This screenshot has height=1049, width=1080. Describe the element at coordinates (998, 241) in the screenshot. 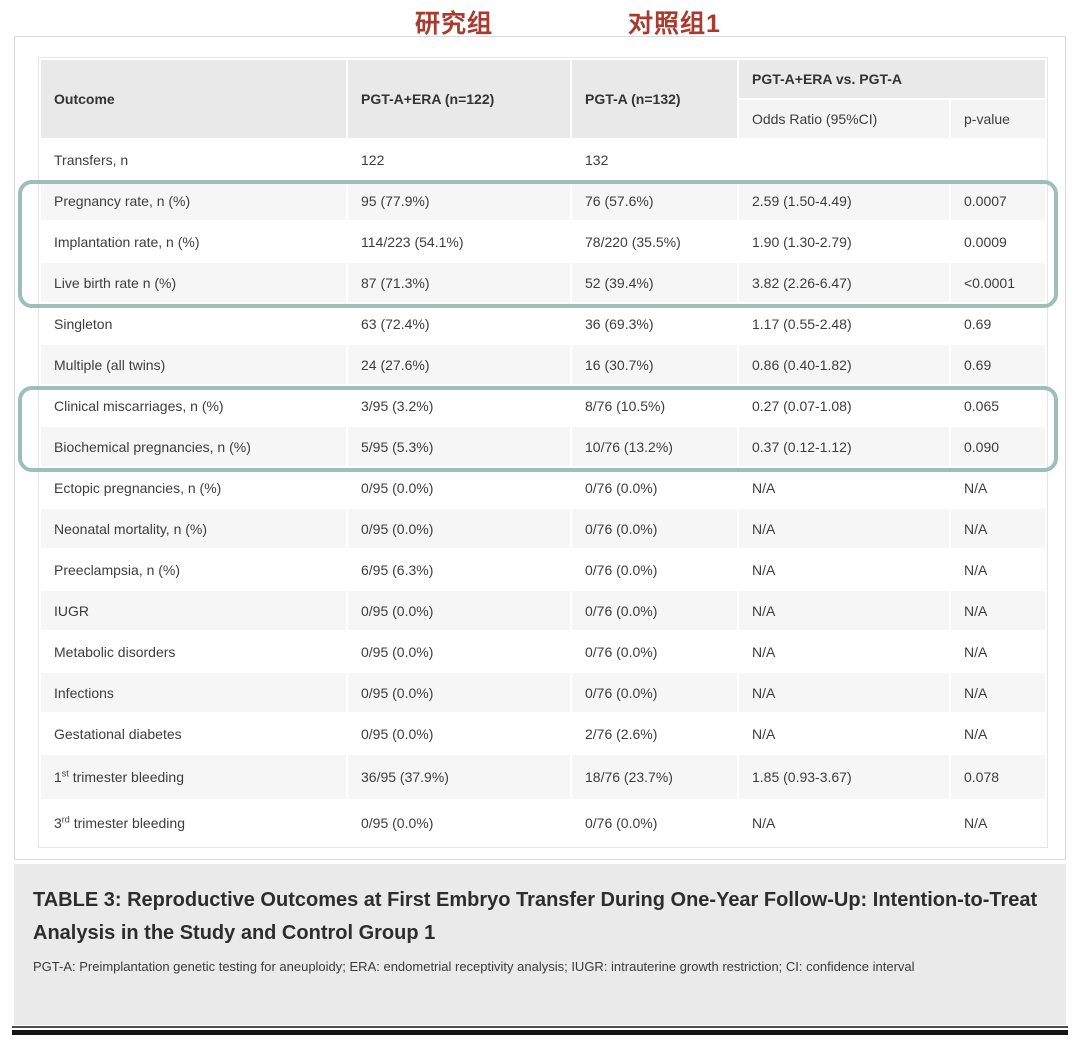

I see `p-value-cell: 0.0009` at that location.